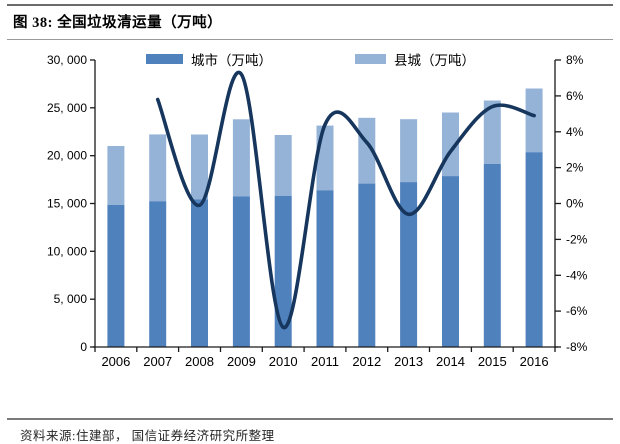 The height and width of the screenshot is (444, 620). I want to click on right-axis-tick-label: 4%, so click(575, 132).